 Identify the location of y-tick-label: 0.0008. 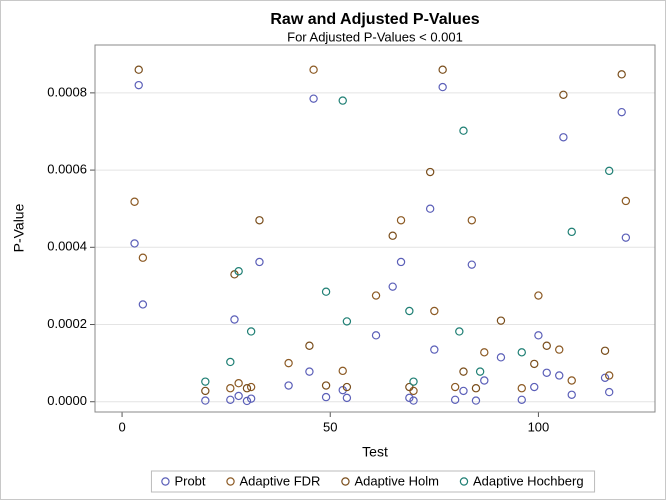
(67, 91).